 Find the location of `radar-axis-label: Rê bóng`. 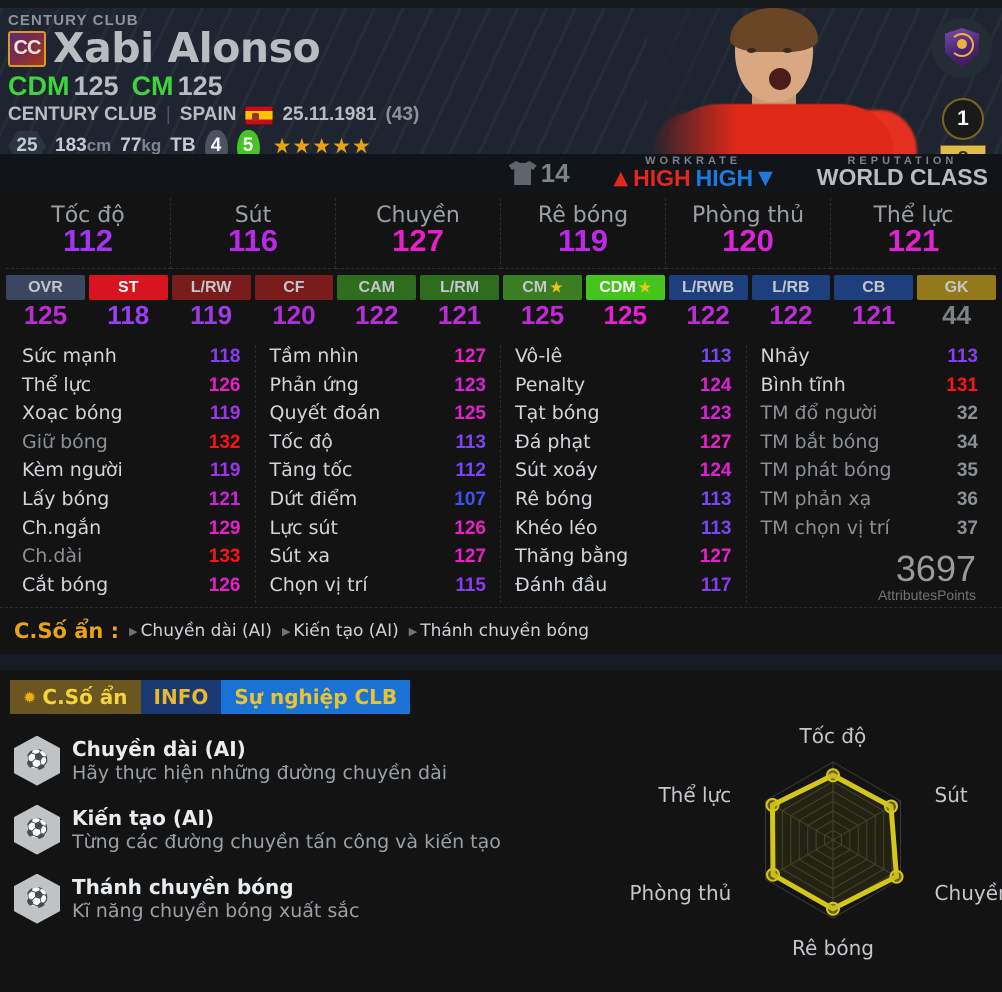

radar-axis-label: Rê bóng is located at coordinates (833, 948).